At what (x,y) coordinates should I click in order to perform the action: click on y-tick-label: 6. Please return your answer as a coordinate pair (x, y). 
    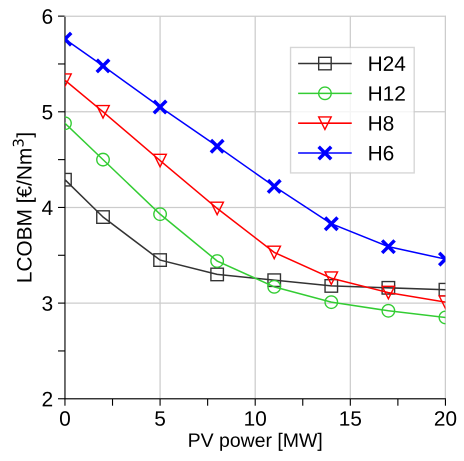
    Looking at the image, I should click on (47, 16).